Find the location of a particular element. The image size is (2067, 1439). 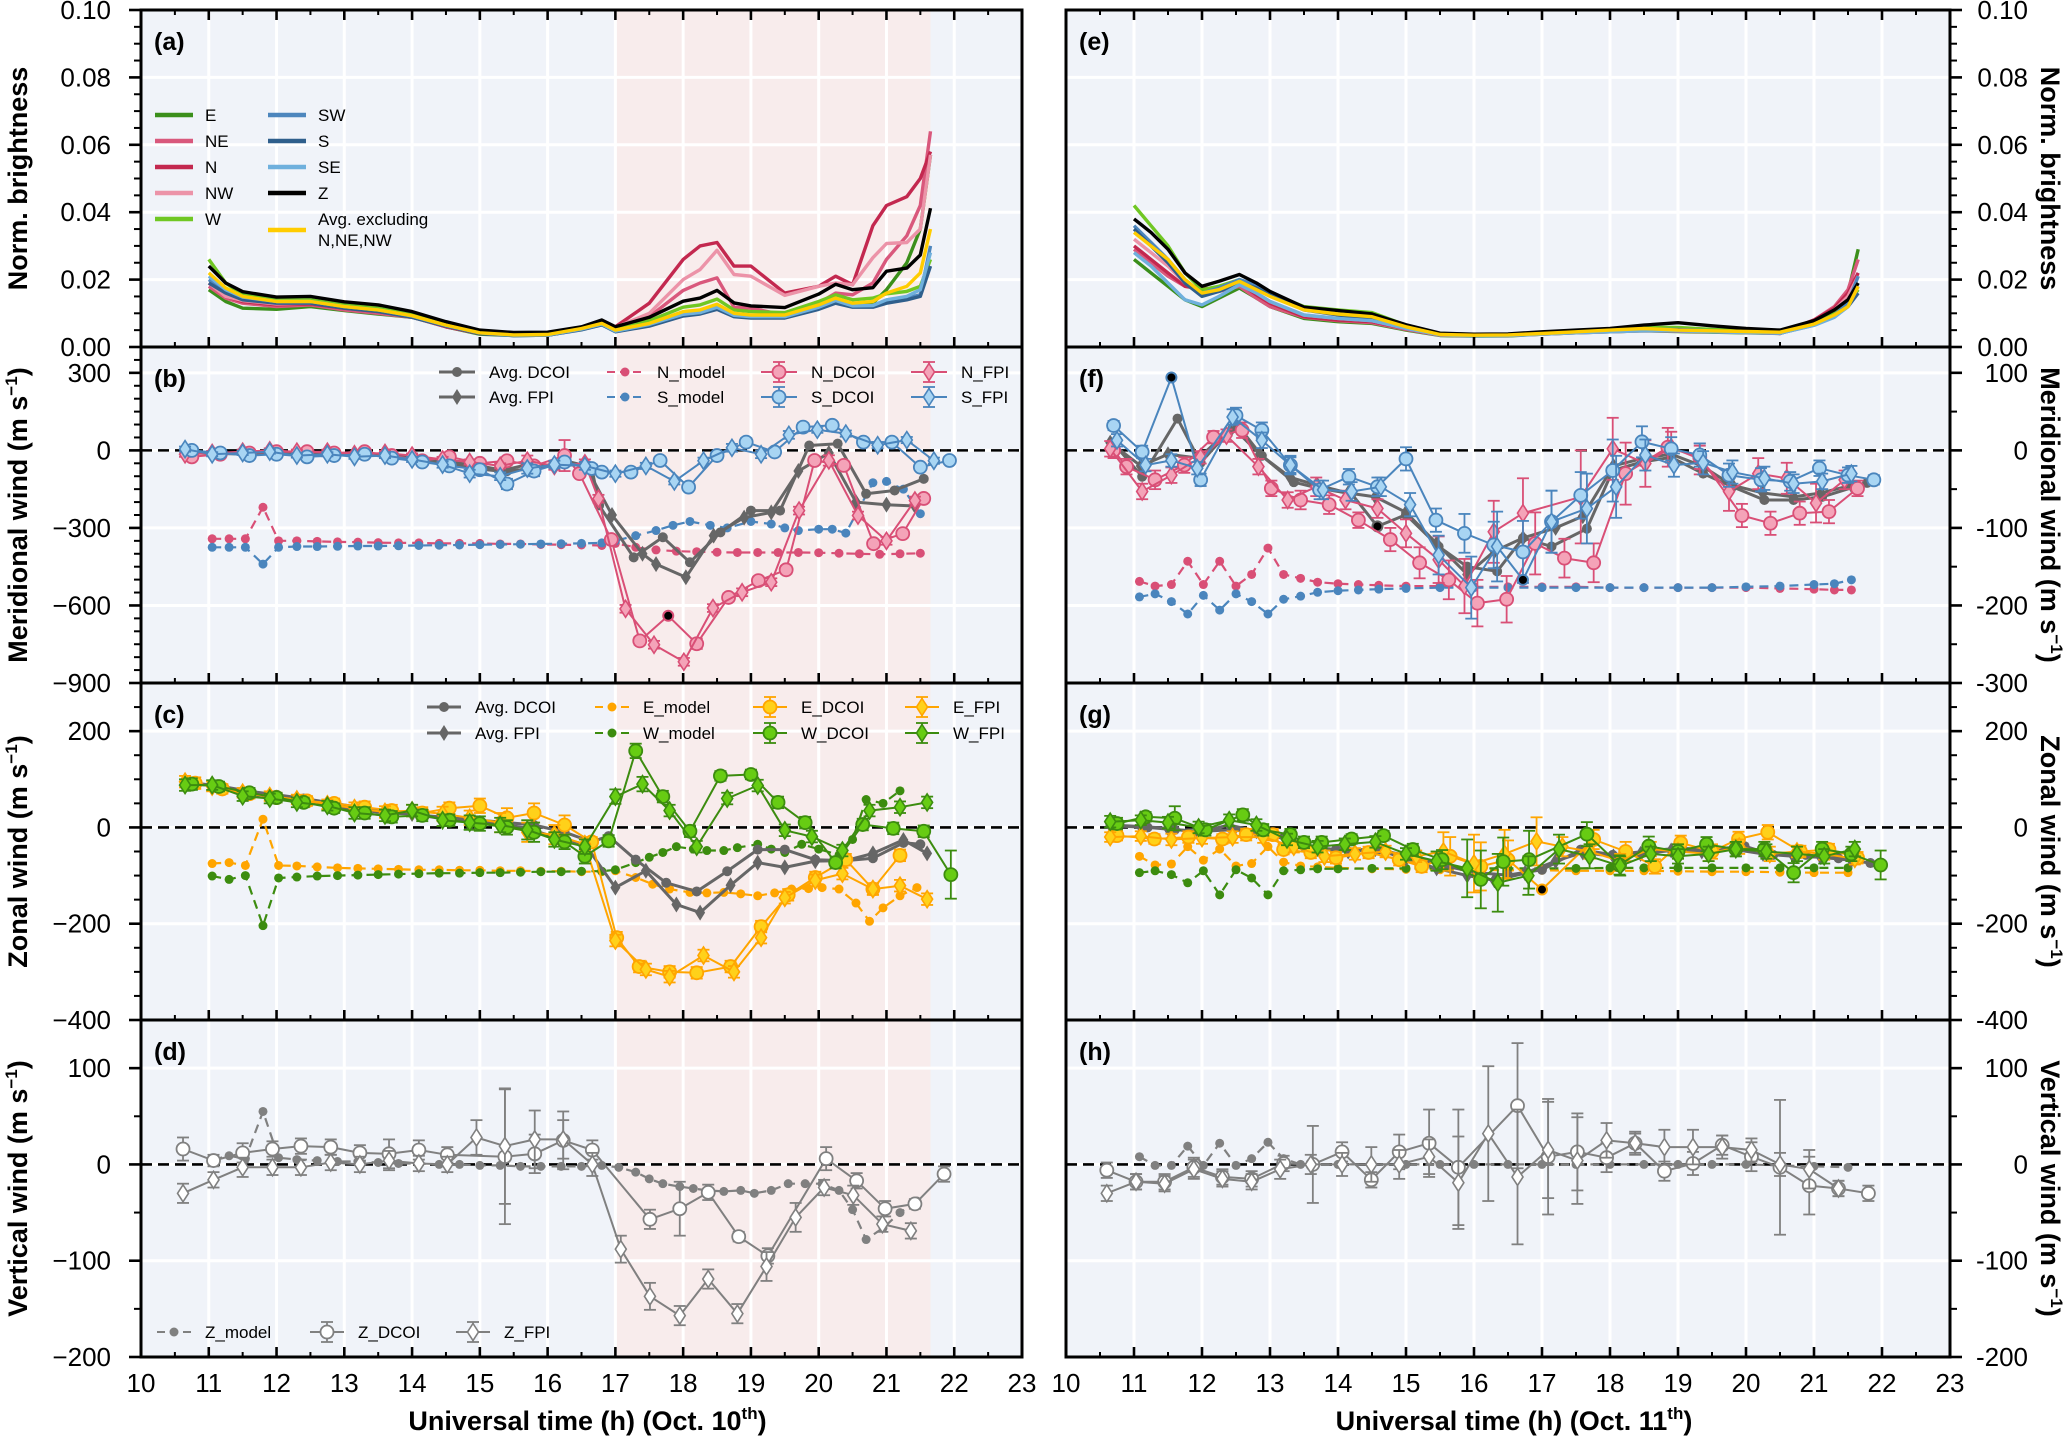

legend-label: Z_DCOI is located at coordinates (389, 1332).